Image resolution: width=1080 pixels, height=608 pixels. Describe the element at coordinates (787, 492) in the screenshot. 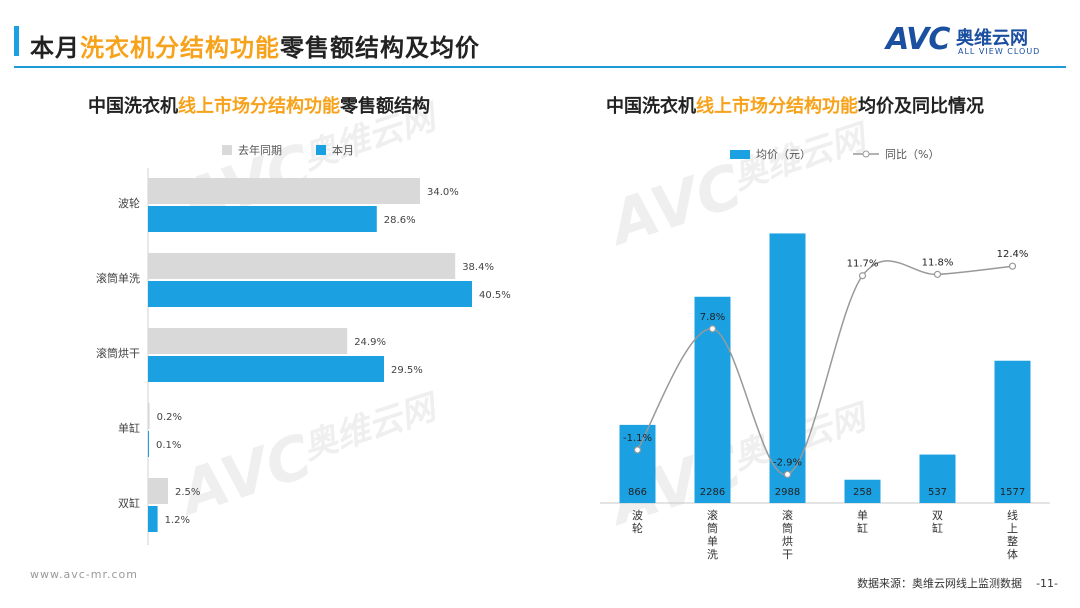

I see `bar-value-label: 2988` at that location.